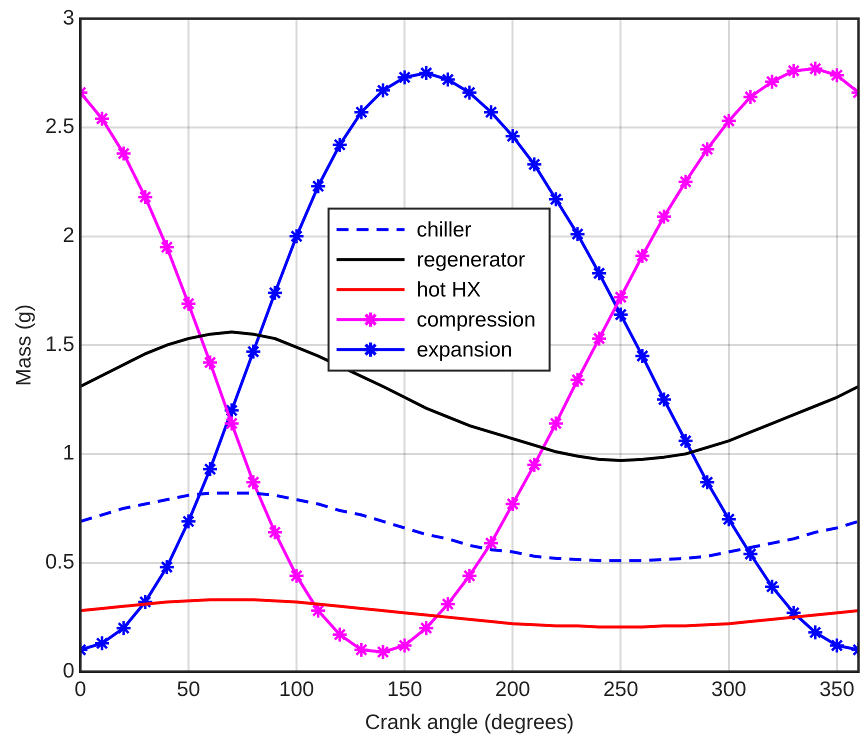 The width and height of the screenshot is (868, 746). I want to click on legend-label: regenerator, so click(471, 260).